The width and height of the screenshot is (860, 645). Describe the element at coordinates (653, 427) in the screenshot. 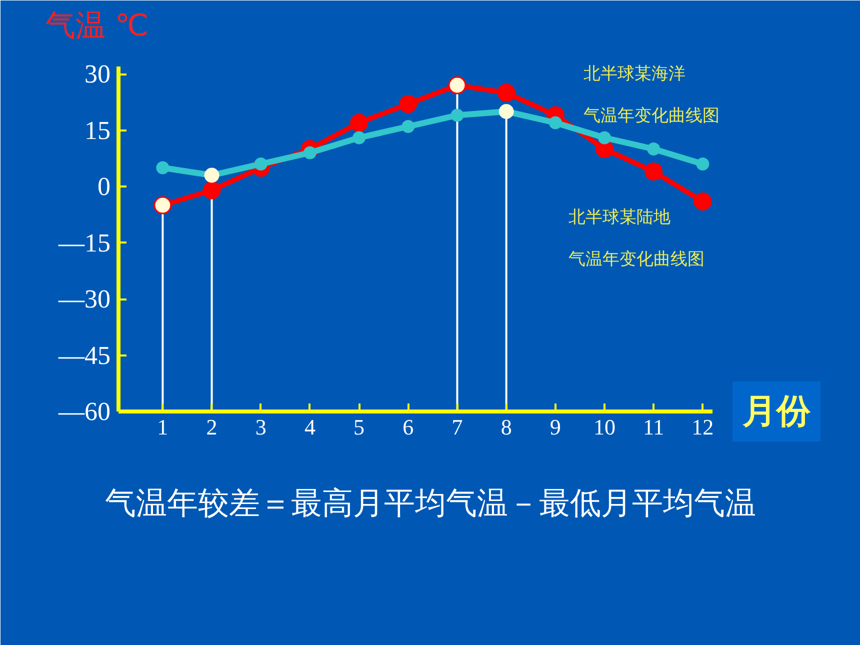

I see `x-tick-label: 11` at that location.